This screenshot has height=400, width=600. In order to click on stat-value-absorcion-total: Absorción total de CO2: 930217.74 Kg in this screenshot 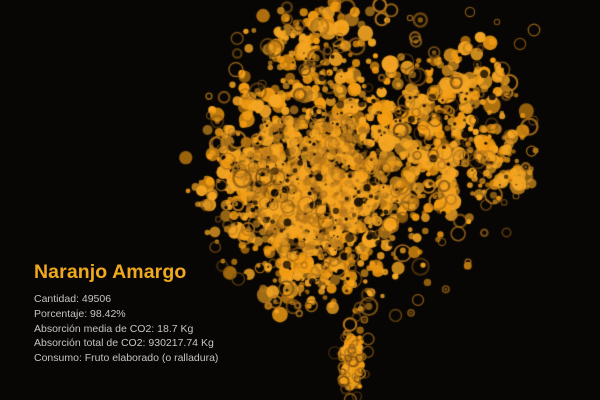, I will do `click(124, 343)`.